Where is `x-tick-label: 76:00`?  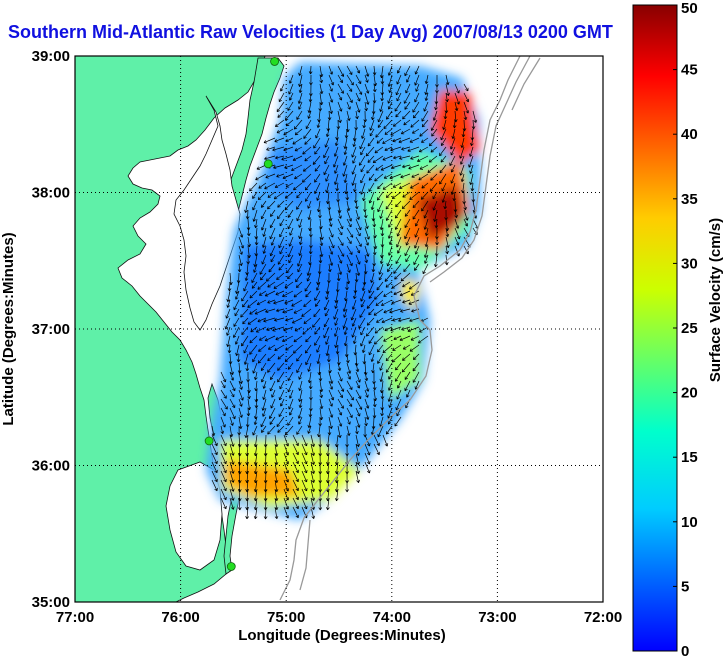 x-tick-label: 76:00 is located at coordinates (180, 617).